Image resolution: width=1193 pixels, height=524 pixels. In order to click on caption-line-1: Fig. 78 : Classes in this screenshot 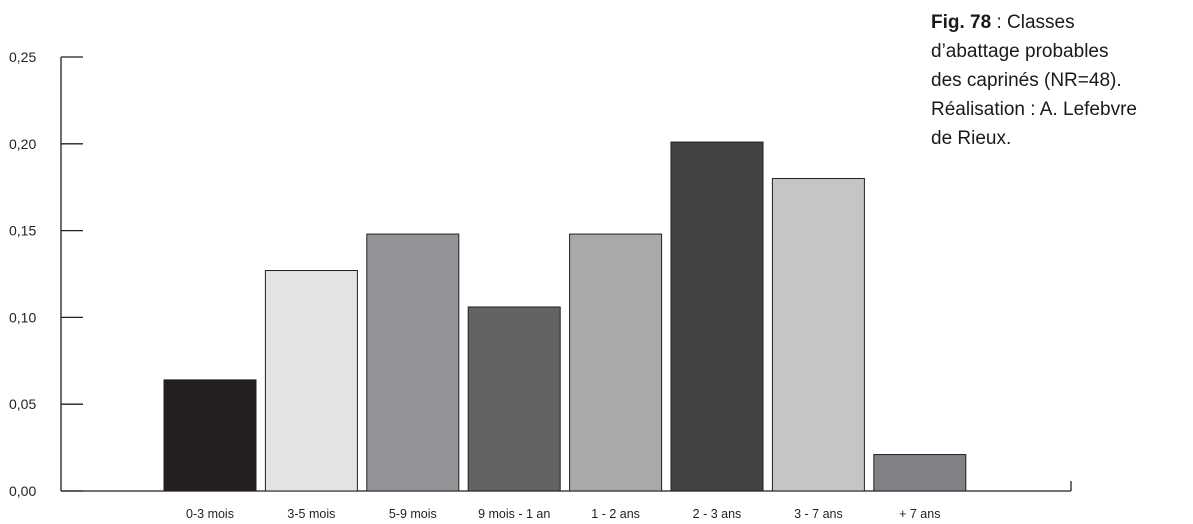, I will do `click(1061, 22)`.